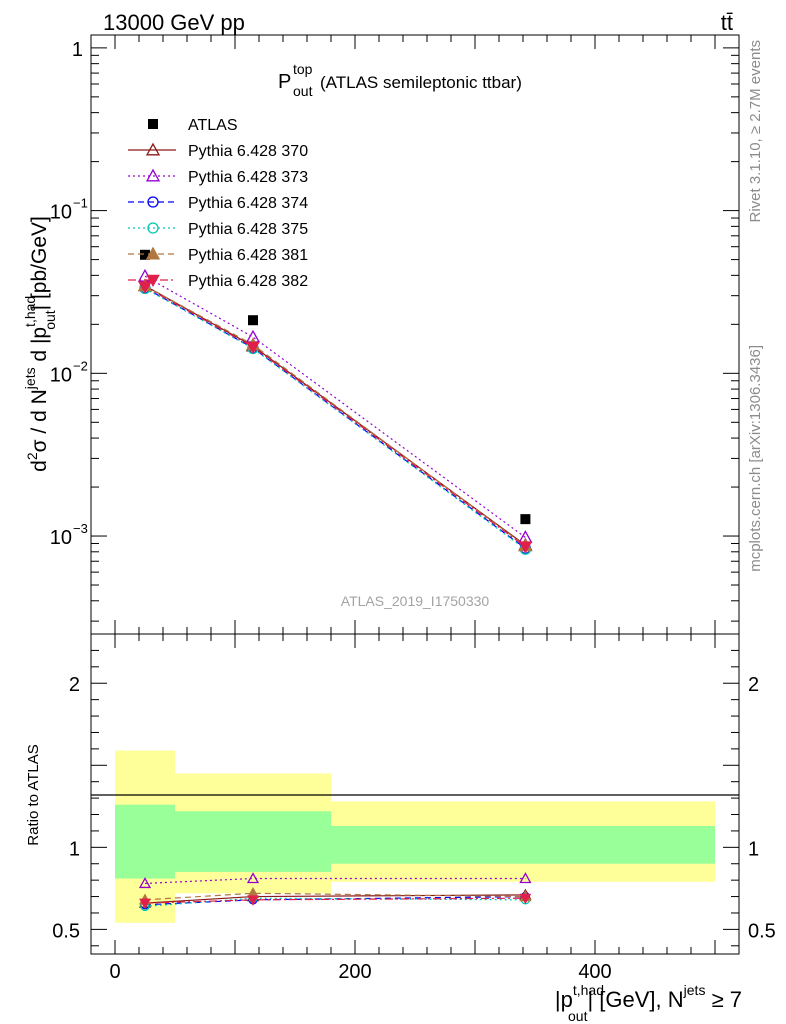 The image size is (786, 1024). Describe the element at coordinates (248, 151) in the screenshot. I see `legend-label: Pythia 6.428 370` at that location.